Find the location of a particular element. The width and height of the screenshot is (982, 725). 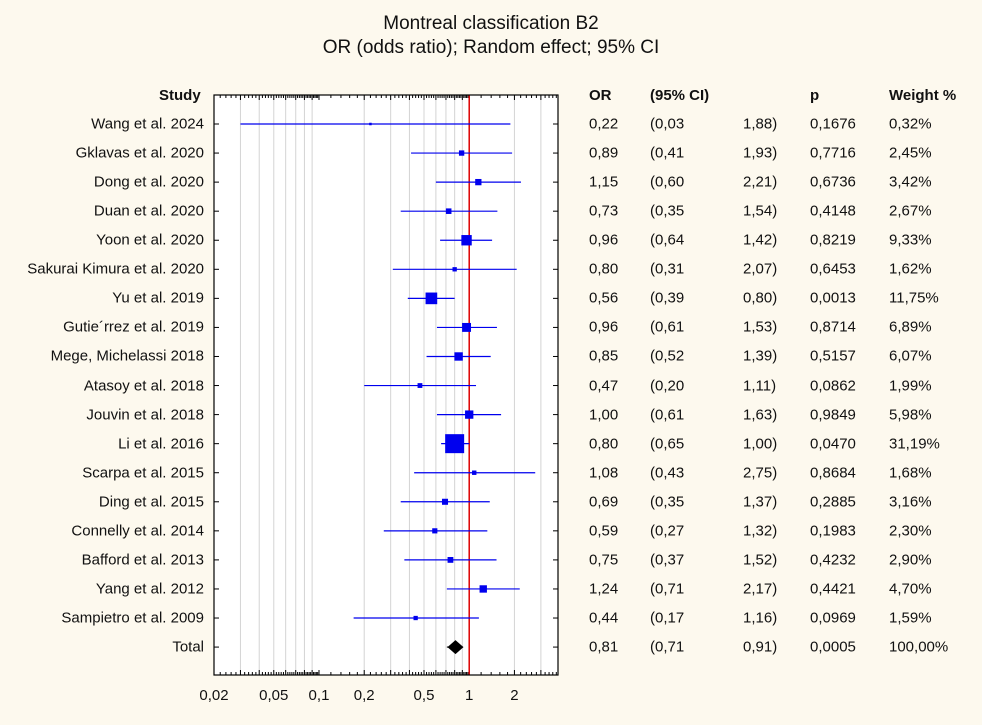

ci-upper: 1,53) is located at coordinates (760, 327).